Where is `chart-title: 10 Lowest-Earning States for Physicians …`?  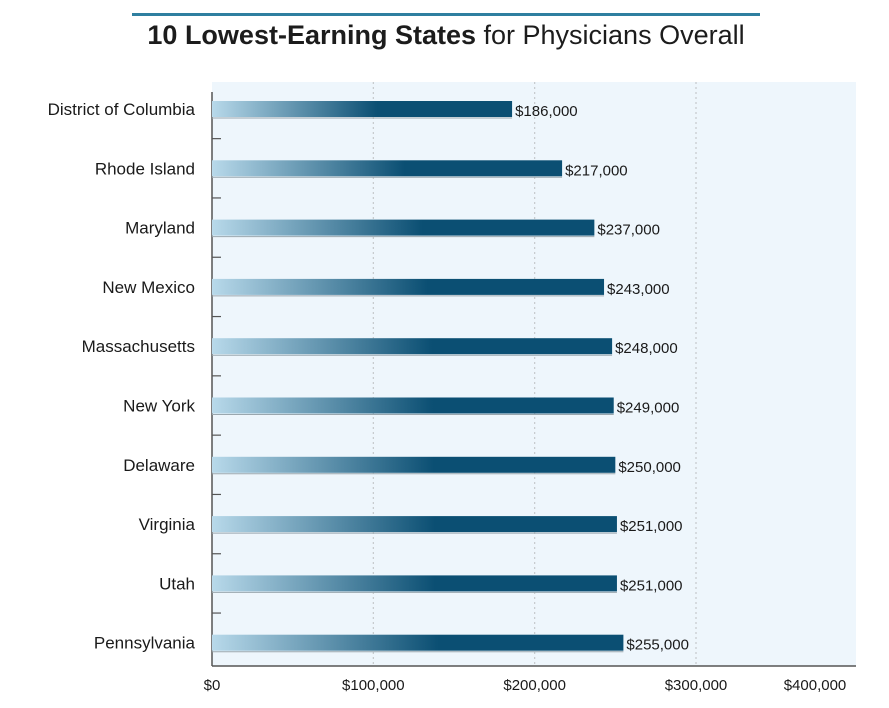 chart-title: 10 Lowest-Earning States for Physicians … is located at coordinates (446, 35).